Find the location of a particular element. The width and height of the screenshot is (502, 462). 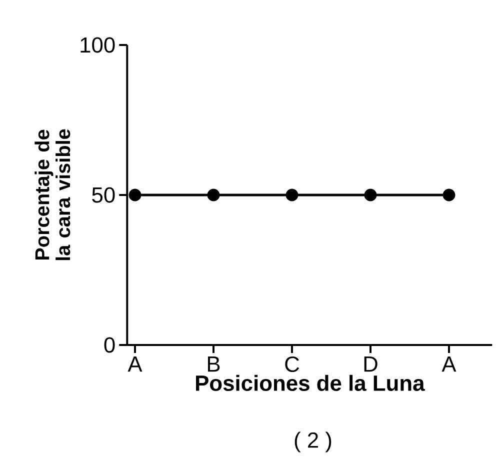

x-tick-label: D is located at coordinates (371, 364).